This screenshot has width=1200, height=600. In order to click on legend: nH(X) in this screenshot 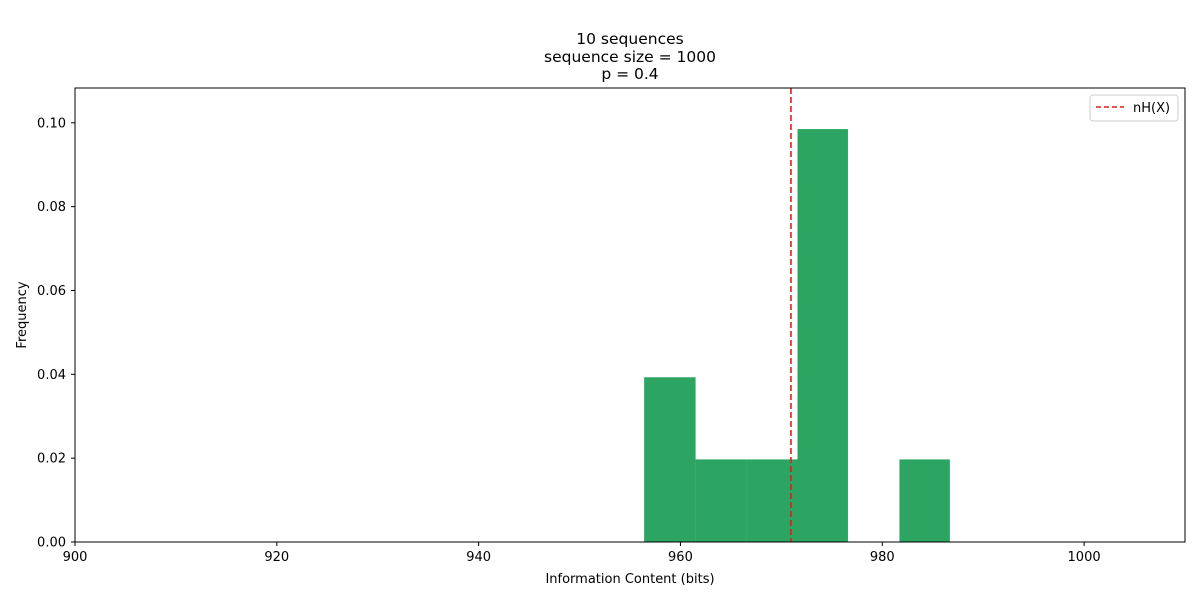, I will do `click(1134, 108)`.